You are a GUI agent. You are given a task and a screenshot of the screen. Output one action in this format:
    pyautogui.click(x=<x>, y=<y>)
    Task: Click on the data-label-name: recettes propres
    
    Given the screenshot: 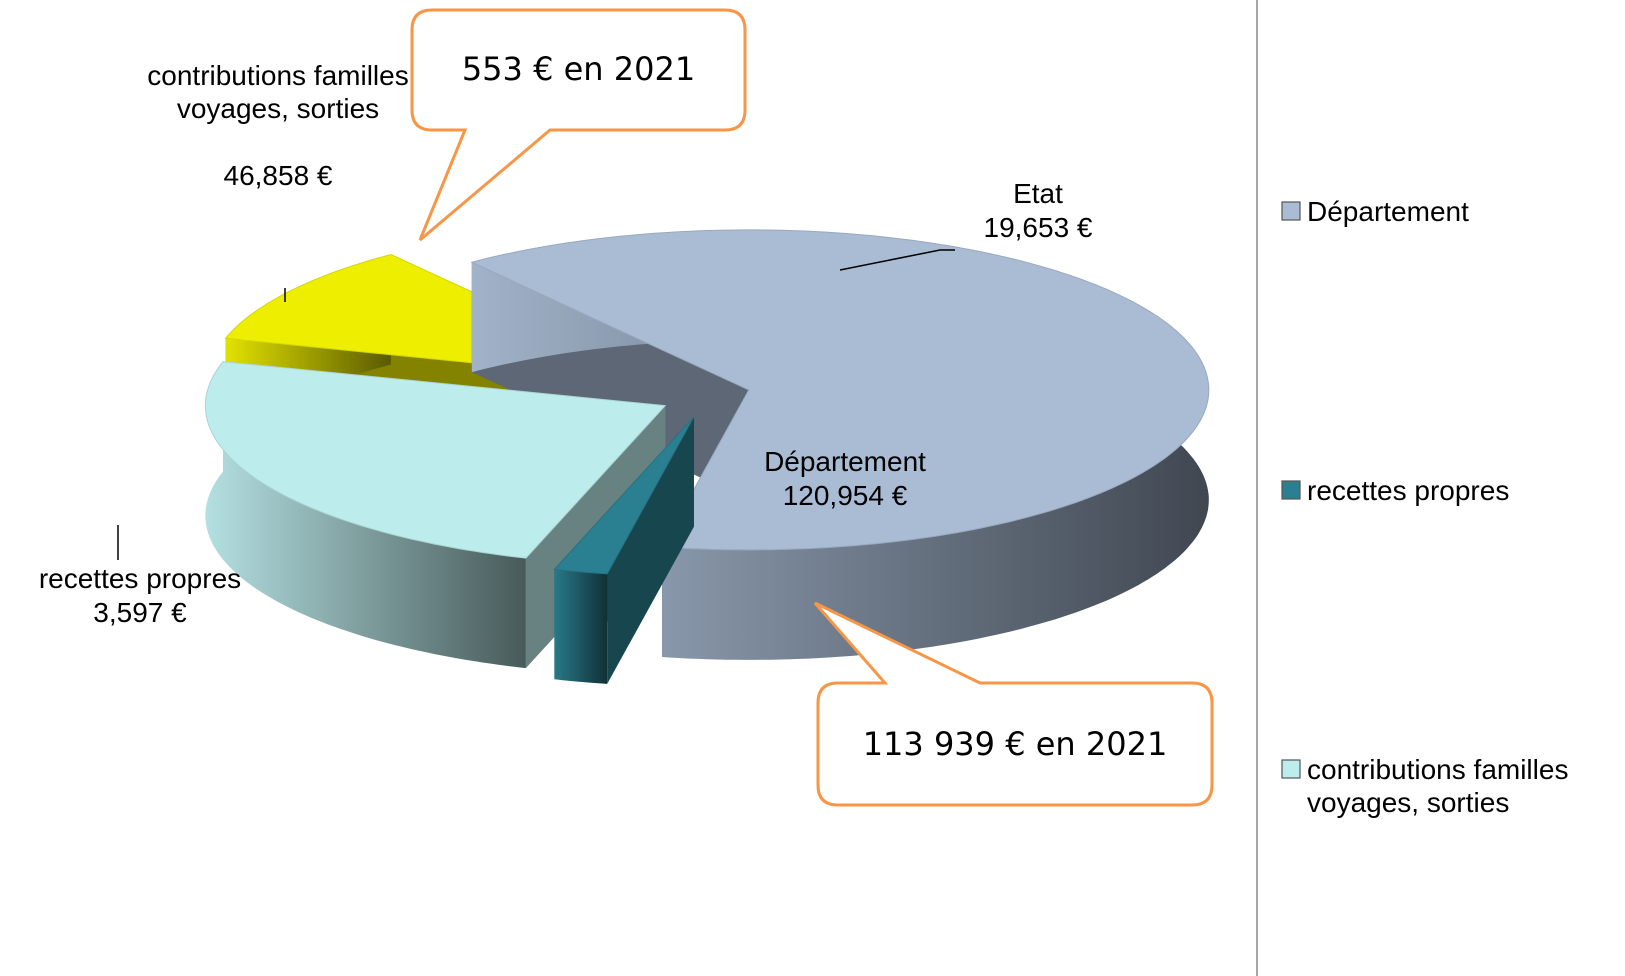 What is the action you would take?
    pyautogui.click(x=140, y=578)
    